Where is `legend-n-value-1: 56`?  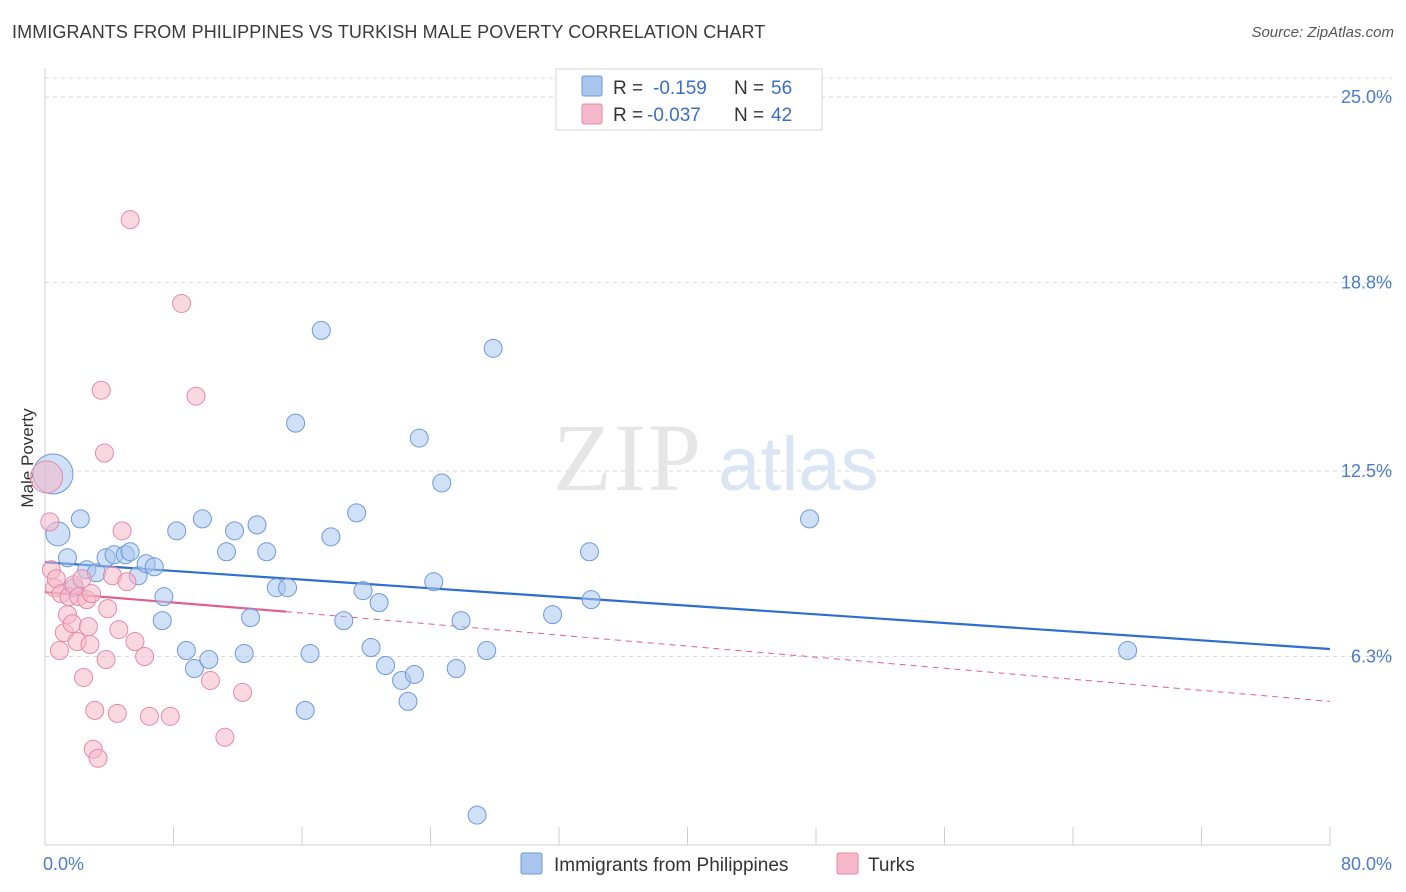
legend-n-value-1: 56 is located at coordinates (781, 88).